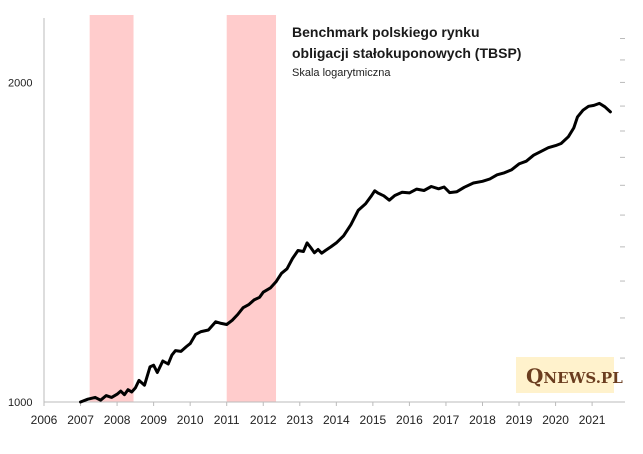 The image size is (643, 454). I want to click on x-tick-label: 2008, so click(117, 420).